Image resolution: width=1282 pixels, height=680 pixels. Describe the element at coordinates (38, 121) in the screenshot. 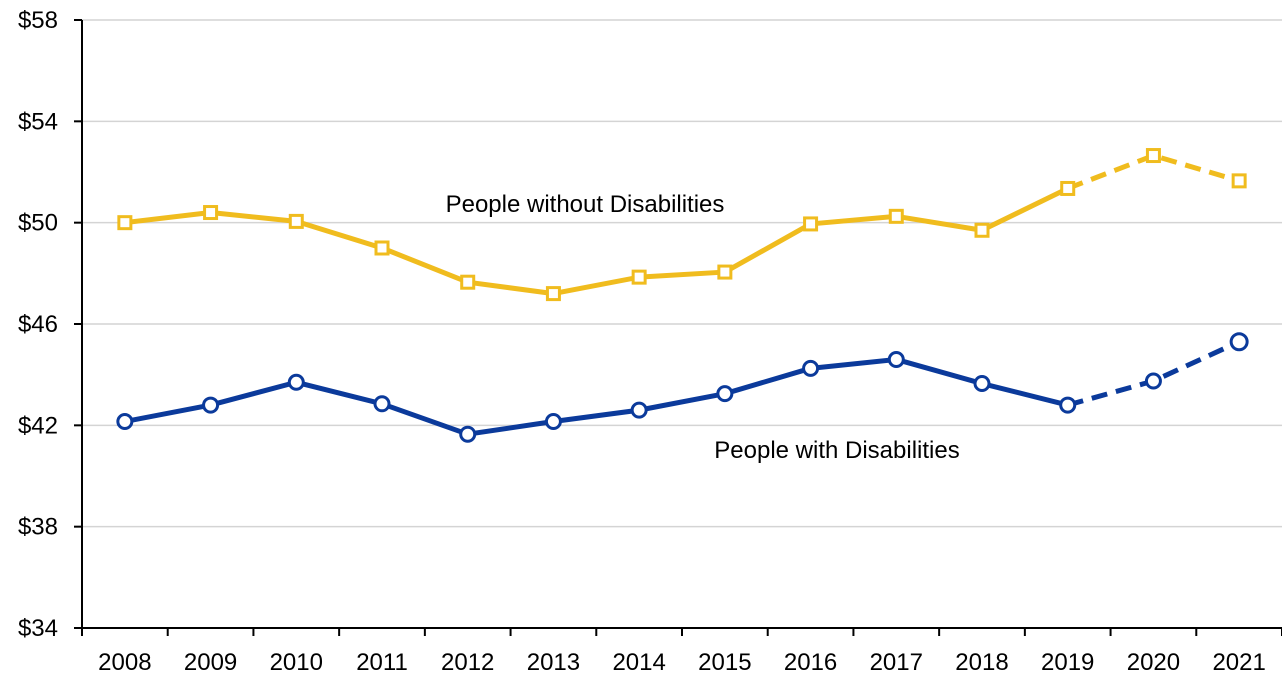

I see `y-tick-label: $54` at that location.